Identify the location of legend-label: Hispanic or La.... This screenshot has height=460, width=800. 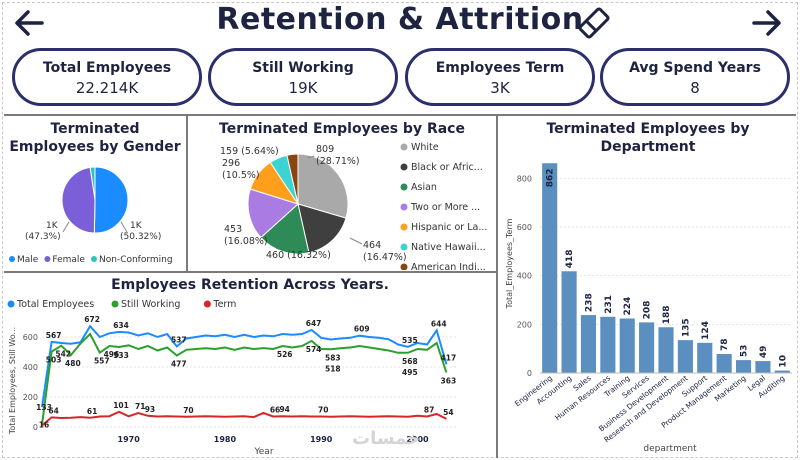
(449, 227).